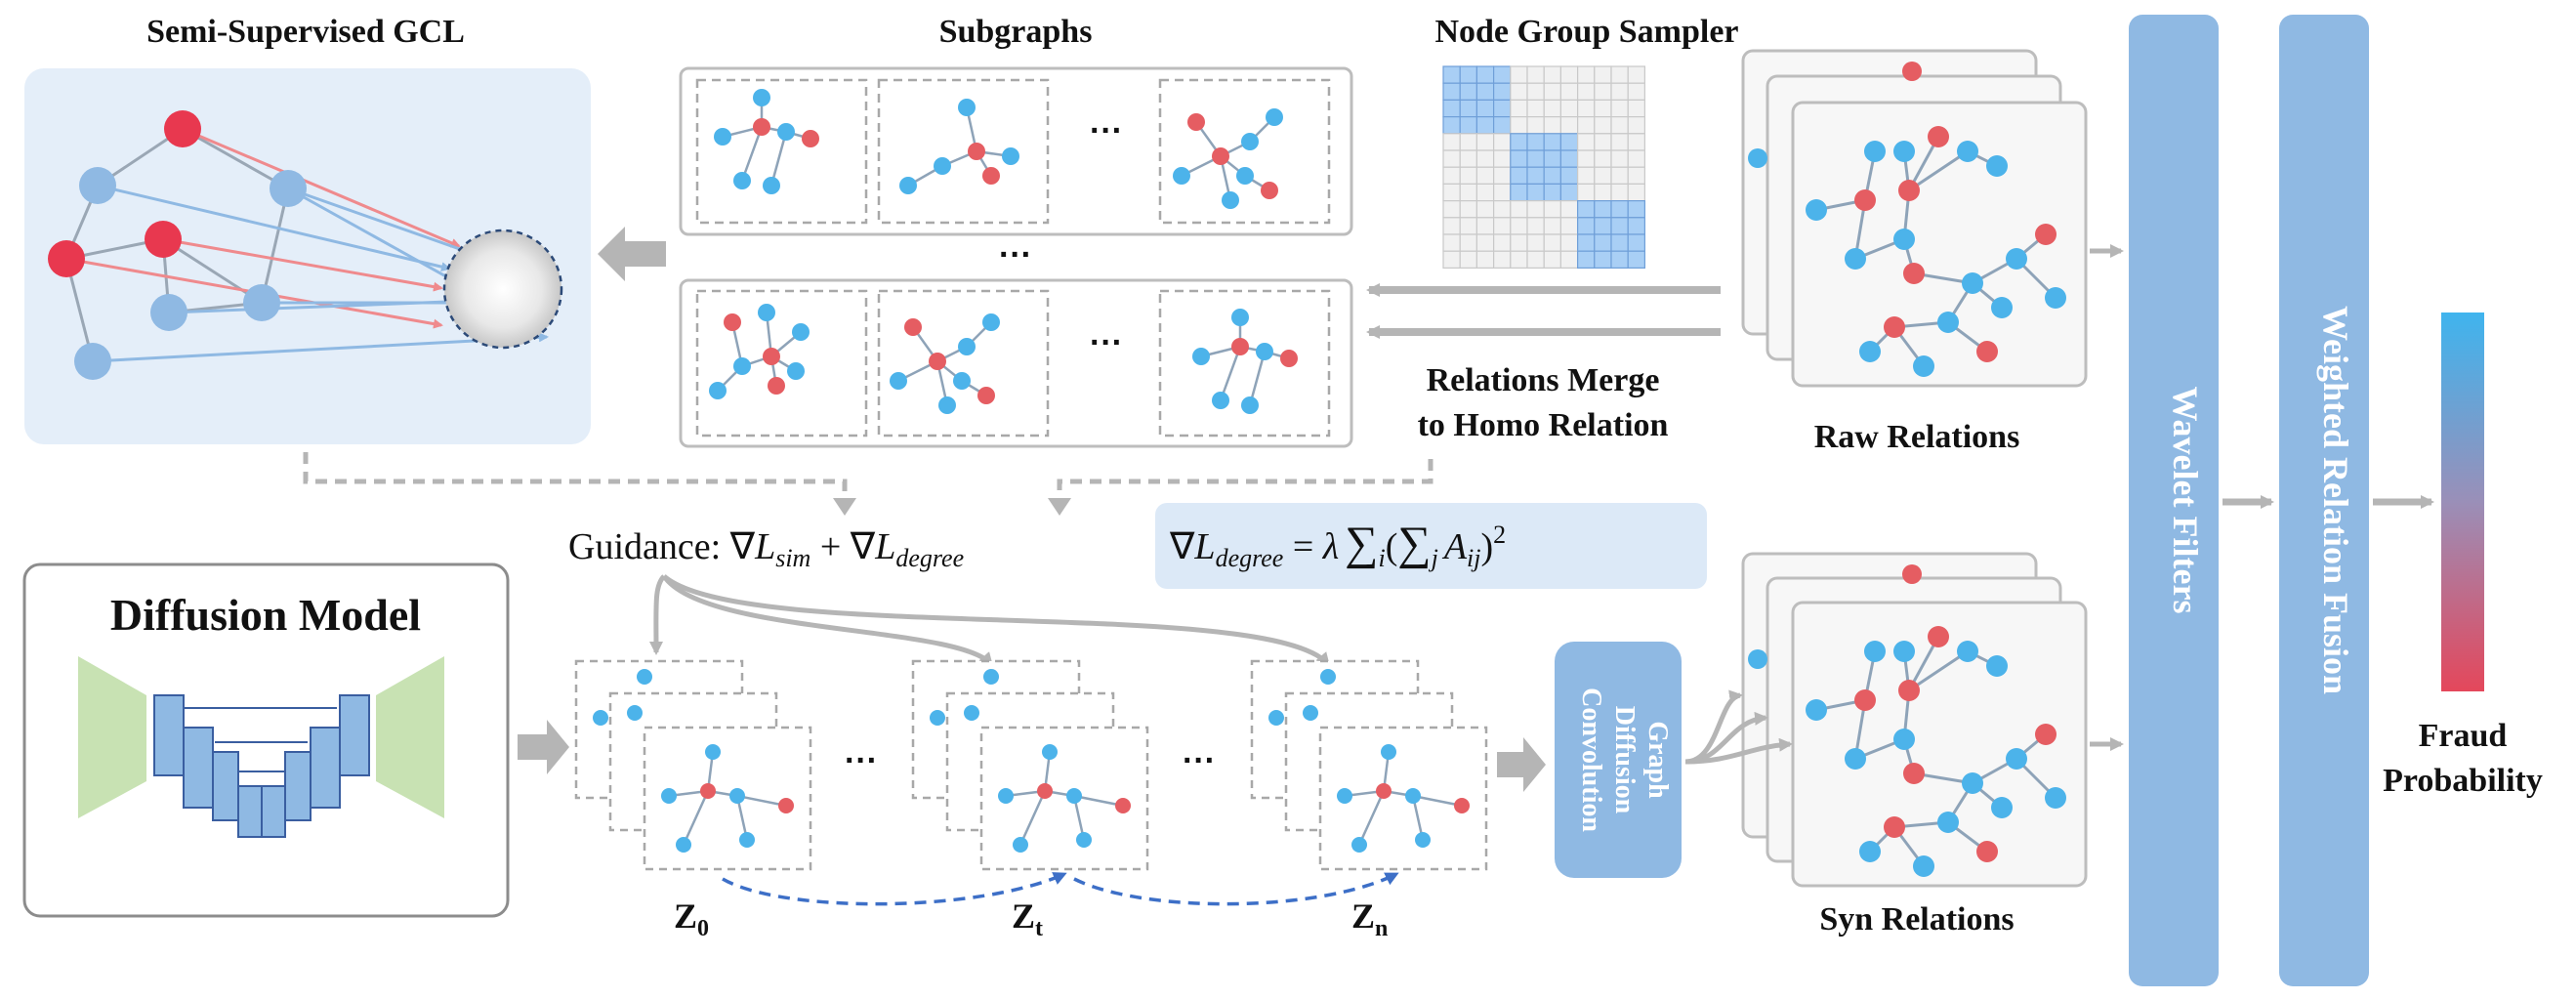 This screenshot has width=2576, height=1000. I want to click on unet-icon, so click(261, 747).